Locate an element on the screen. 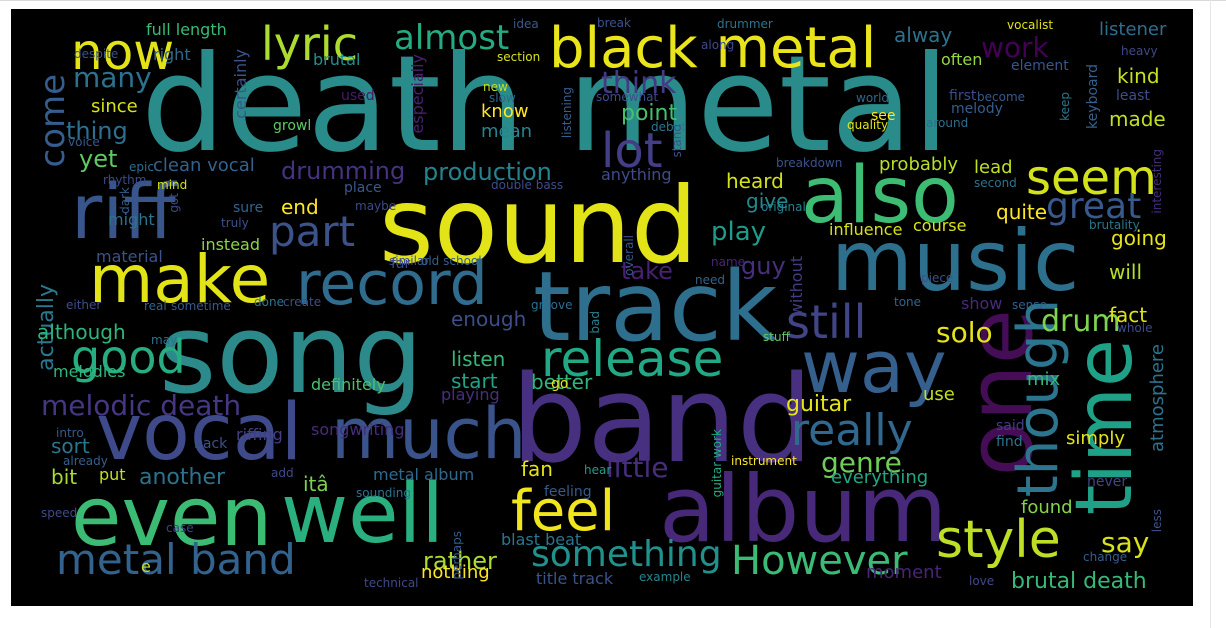  cloud-word: melodies is located at coordinates (89, 371).